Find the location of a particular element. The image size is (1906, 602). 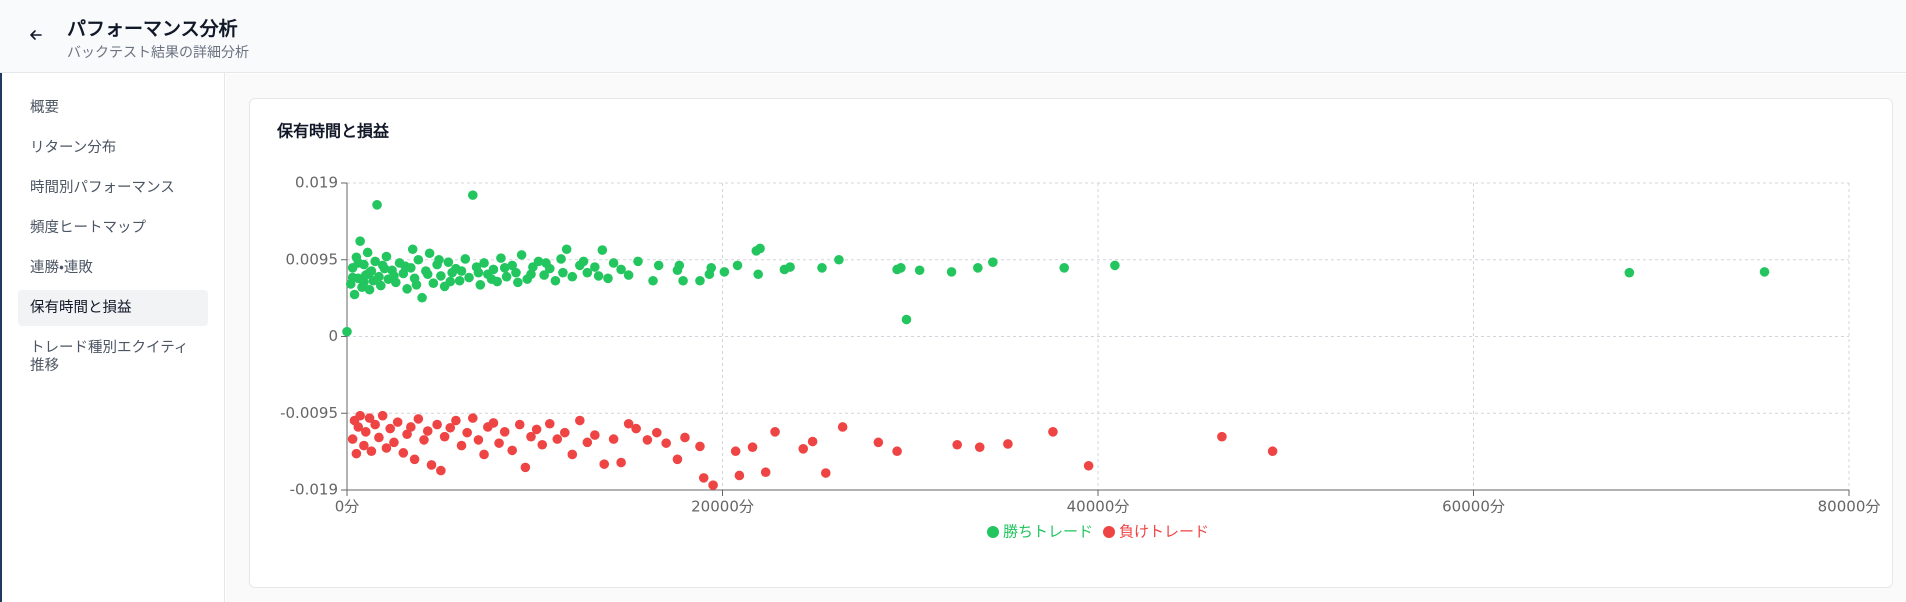

nav-item: 頻度ヒートマップ is located at coordinates (88, 228).